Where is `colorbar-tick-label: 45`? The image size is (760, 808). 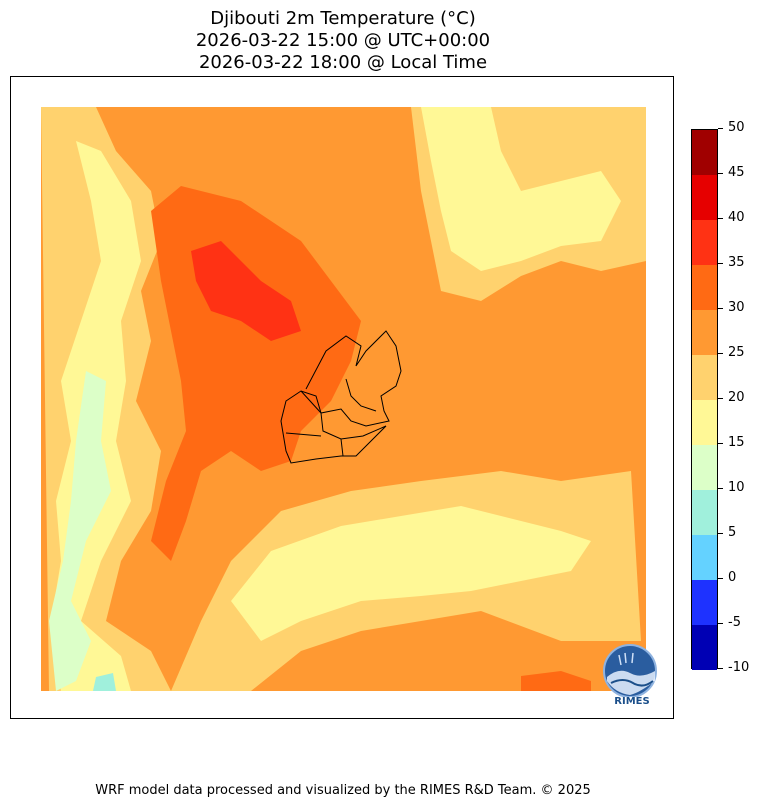
colorbar-tick-label: 45 is located at coordinates (736, 172).